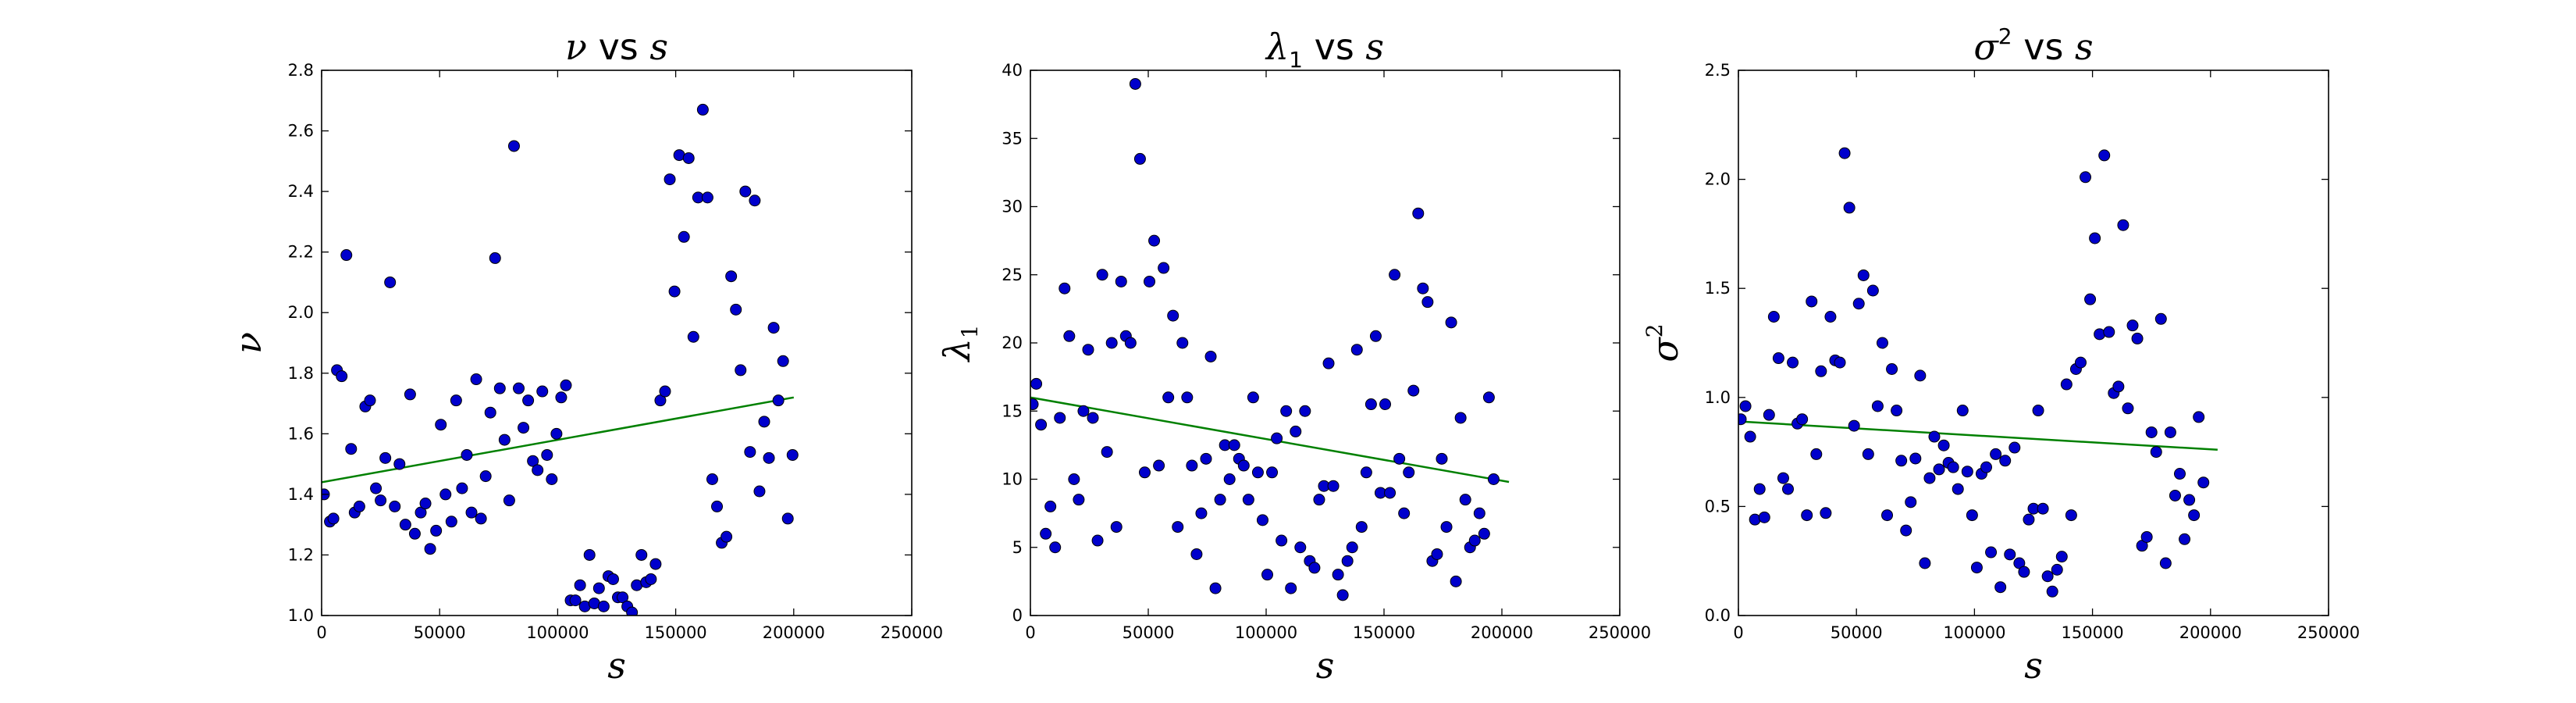 This screenshot has height=703, width=2576. I want to click on x-axis-label: s, so click(2033, 665).